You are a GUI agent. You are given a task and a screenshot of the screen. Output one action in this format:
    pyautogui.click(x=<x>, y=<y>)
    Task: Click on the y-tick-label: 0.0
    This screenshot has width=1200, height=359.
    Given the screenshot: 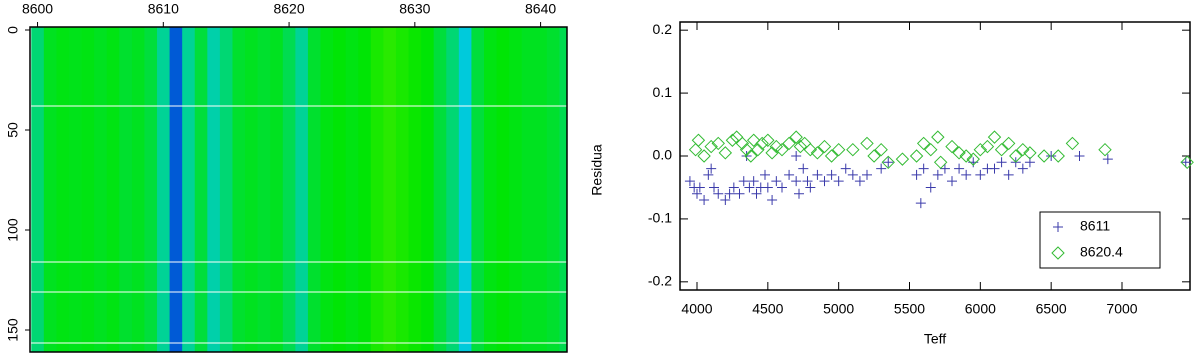 What is the action you would take?
    pyautogui.click(x=663, y=155)
    